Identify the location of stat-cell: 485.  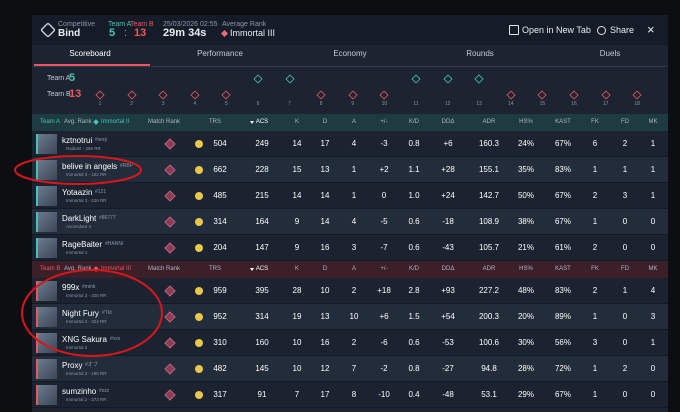
(220, 195).